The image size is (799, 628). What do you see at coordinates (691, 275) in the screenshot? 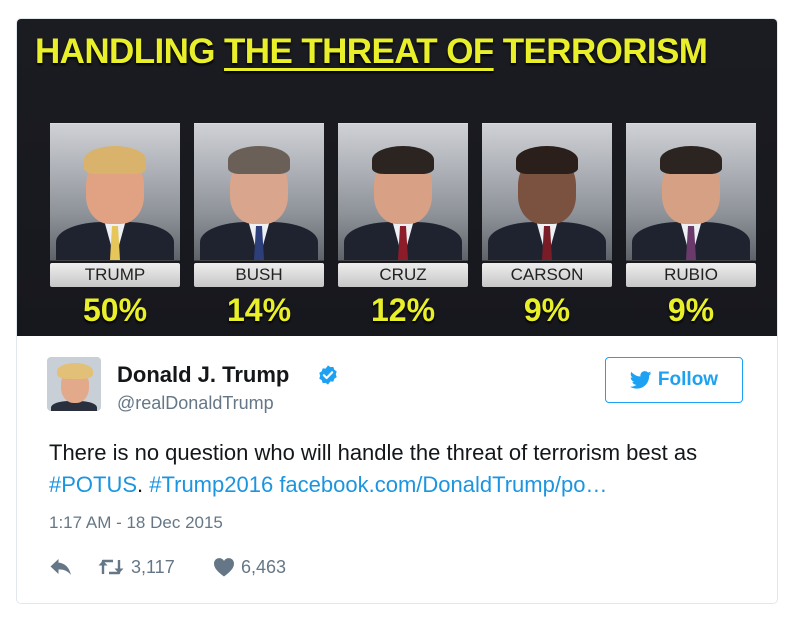
I see `candidate-name: RUBIO` at bounding box center [691, 275].